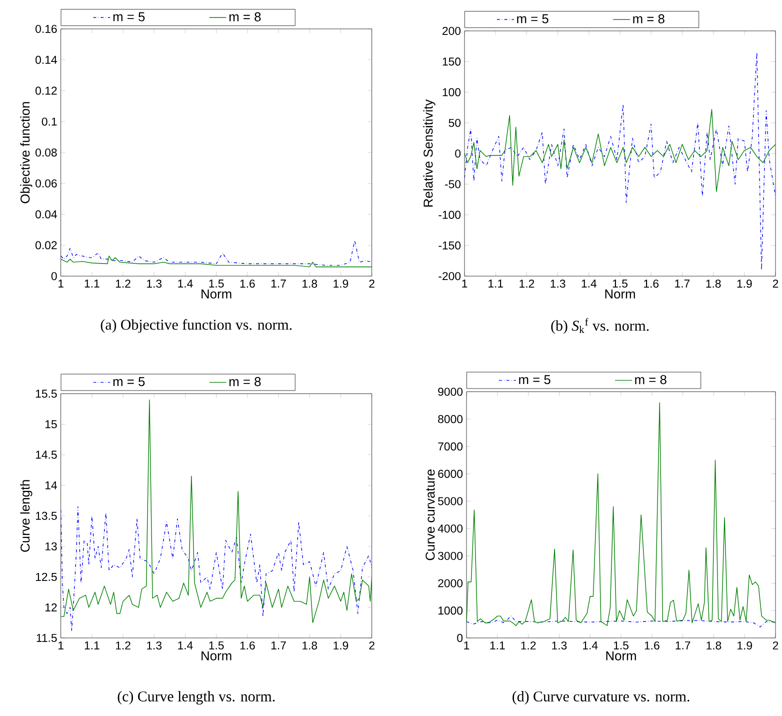 This screenshot has height=716, width=782. I want to click on y-tick-label: 0.14, so click(46, 60).